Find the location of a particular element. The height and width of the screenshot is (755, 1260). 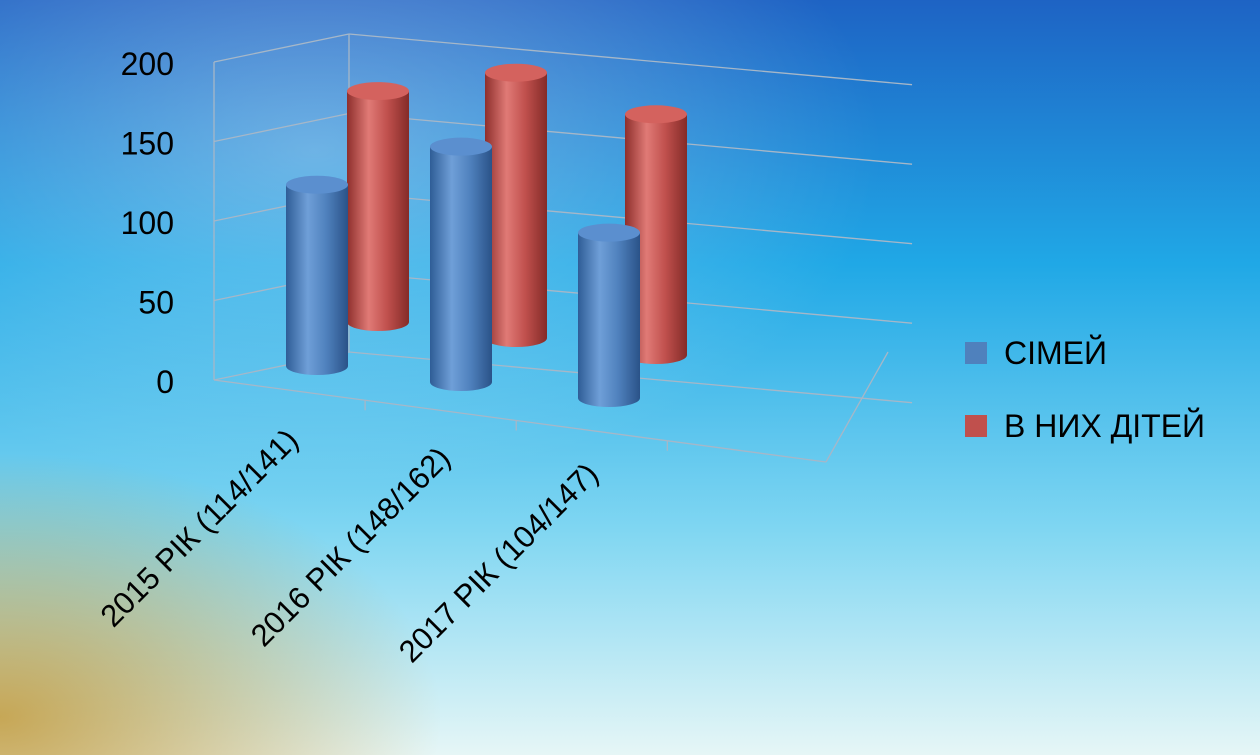

bar-s0-c1 is located at coordinates (461, 264).